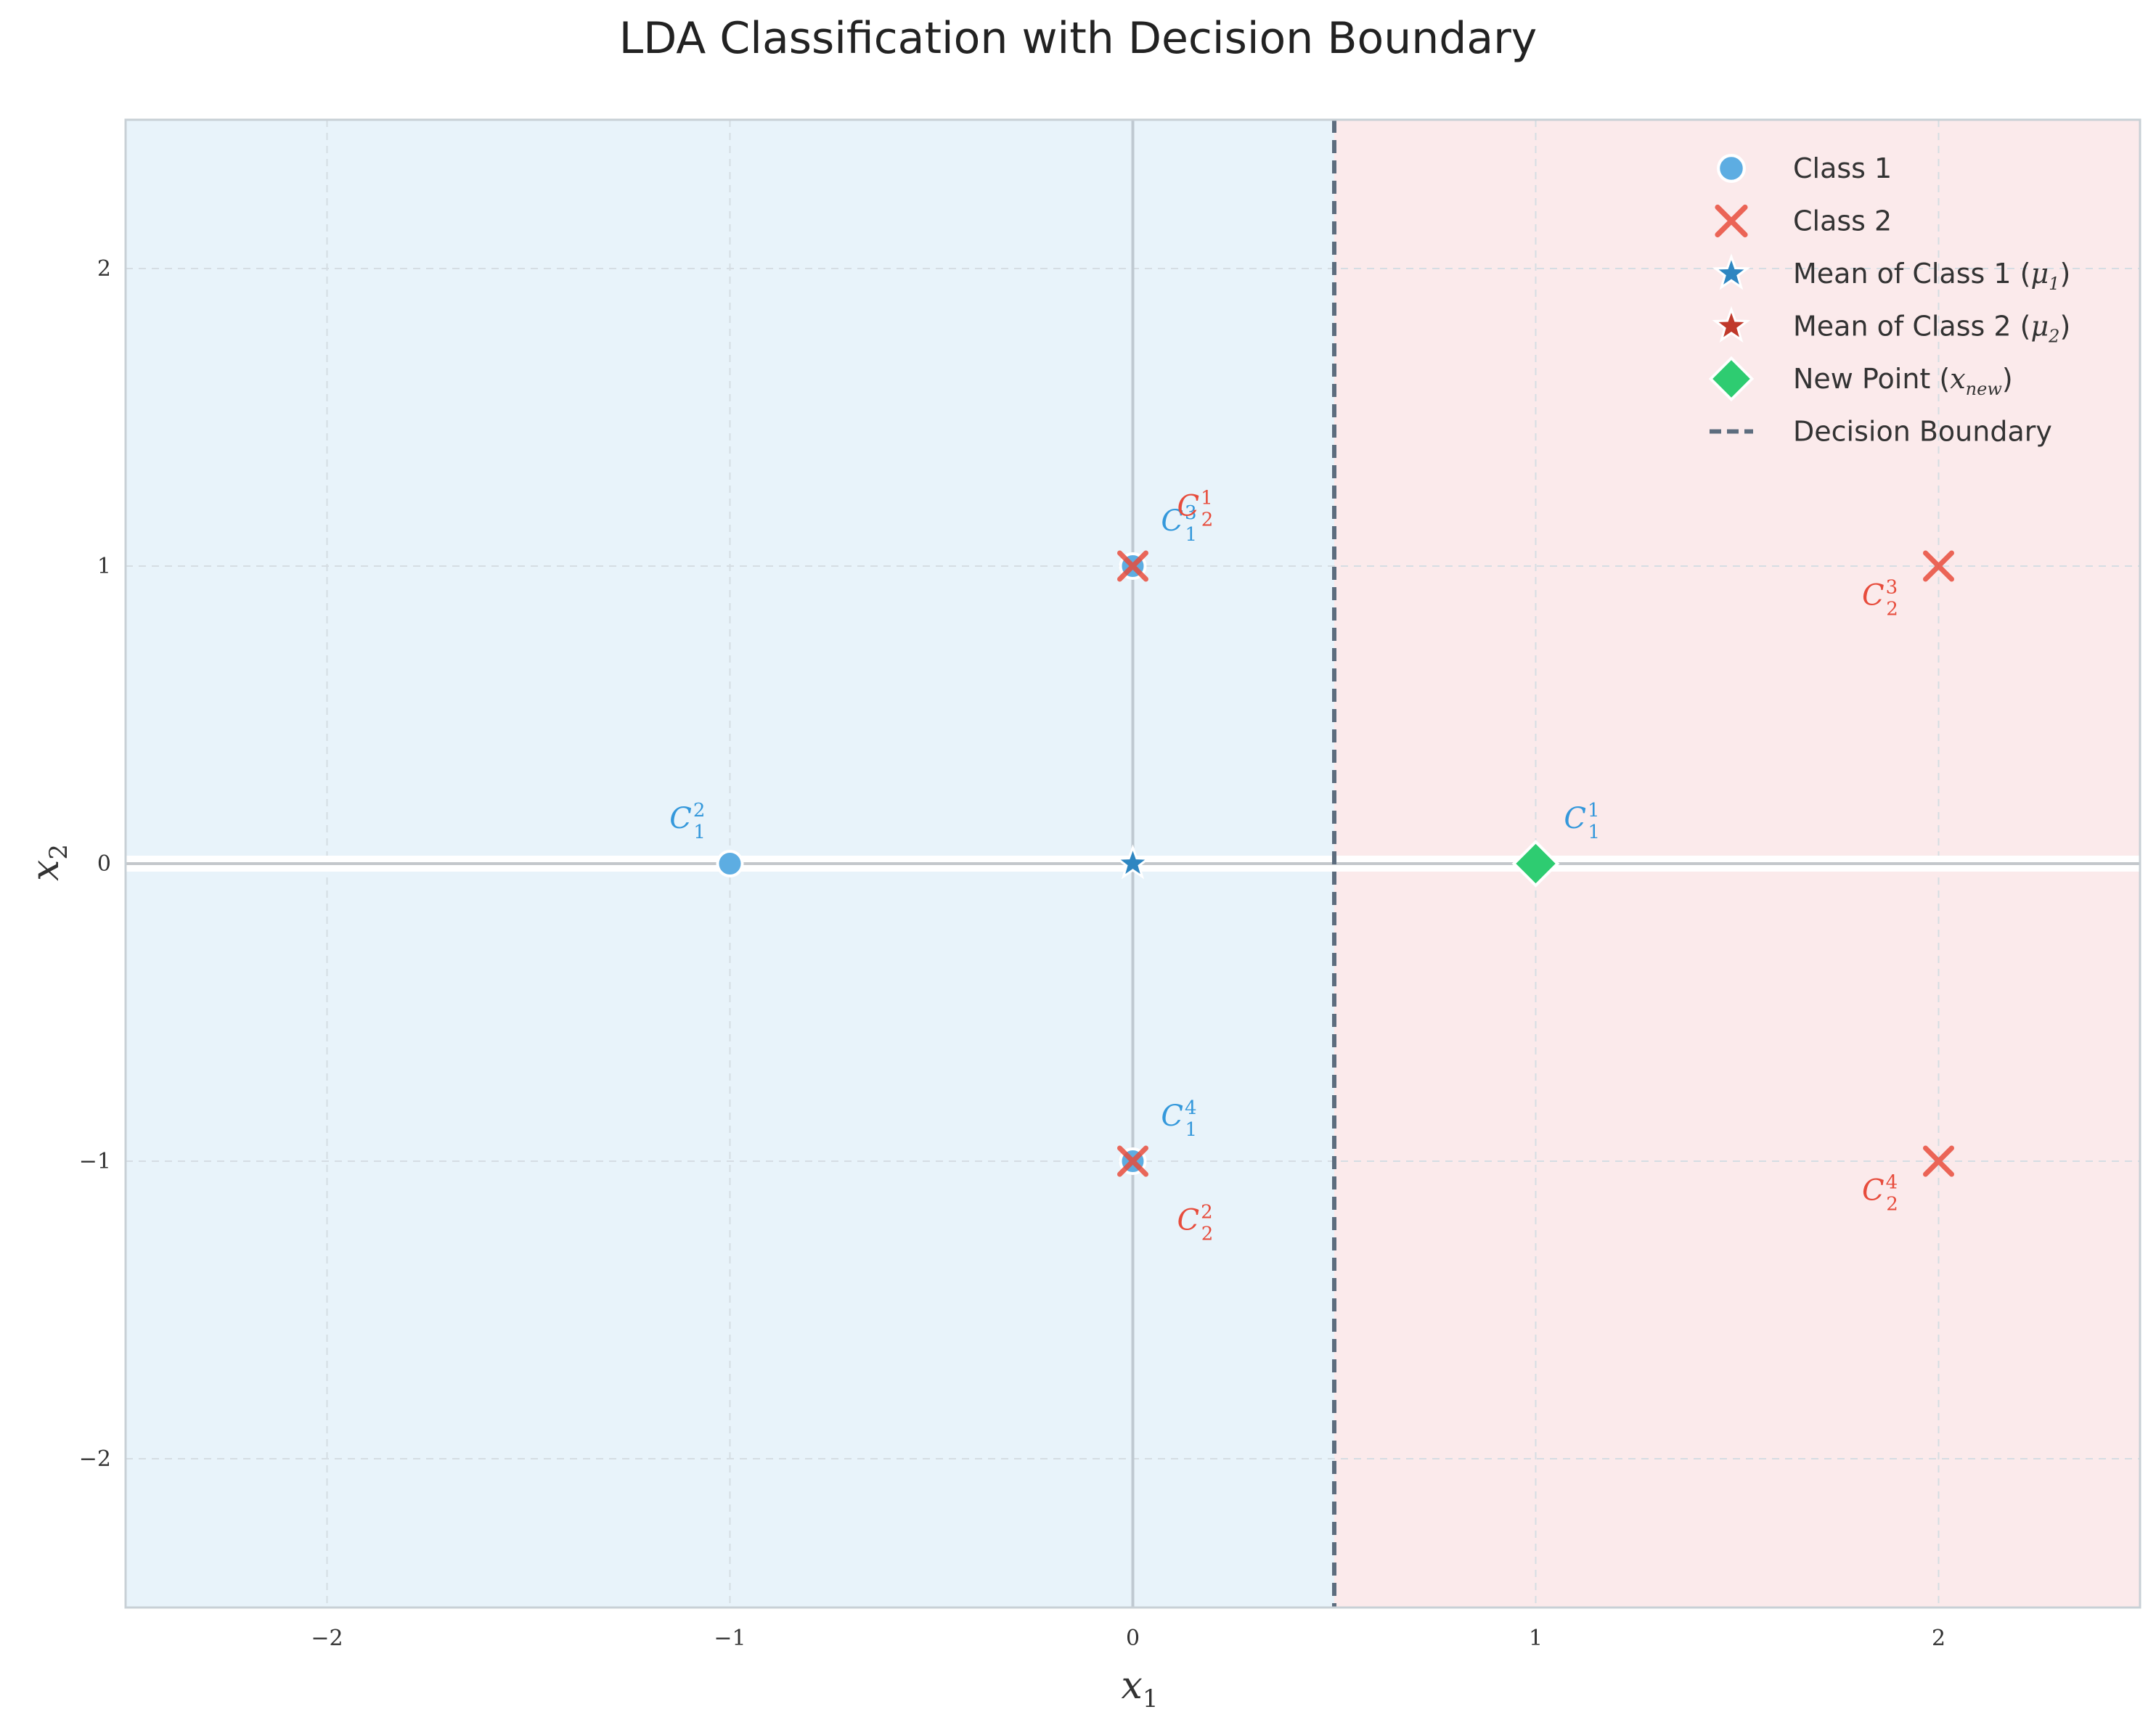 The image size is (2156, 1720). Describe the element at coordinates (1189, 1220) in the screenshot. I see `label-class-2-2-base: C` at that location.